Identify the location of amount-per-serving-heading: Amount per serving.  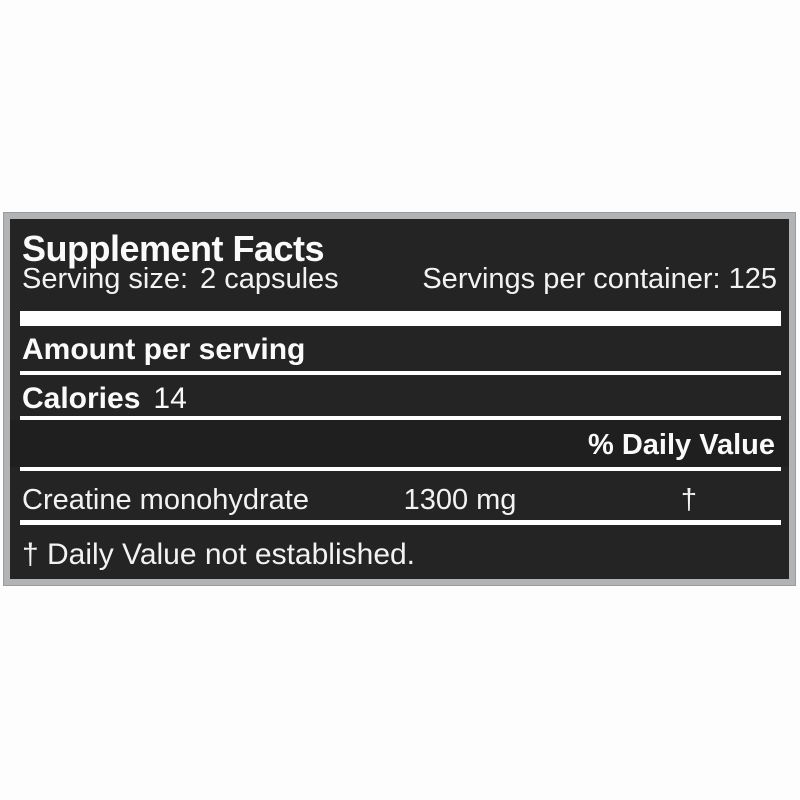
(164, 349).